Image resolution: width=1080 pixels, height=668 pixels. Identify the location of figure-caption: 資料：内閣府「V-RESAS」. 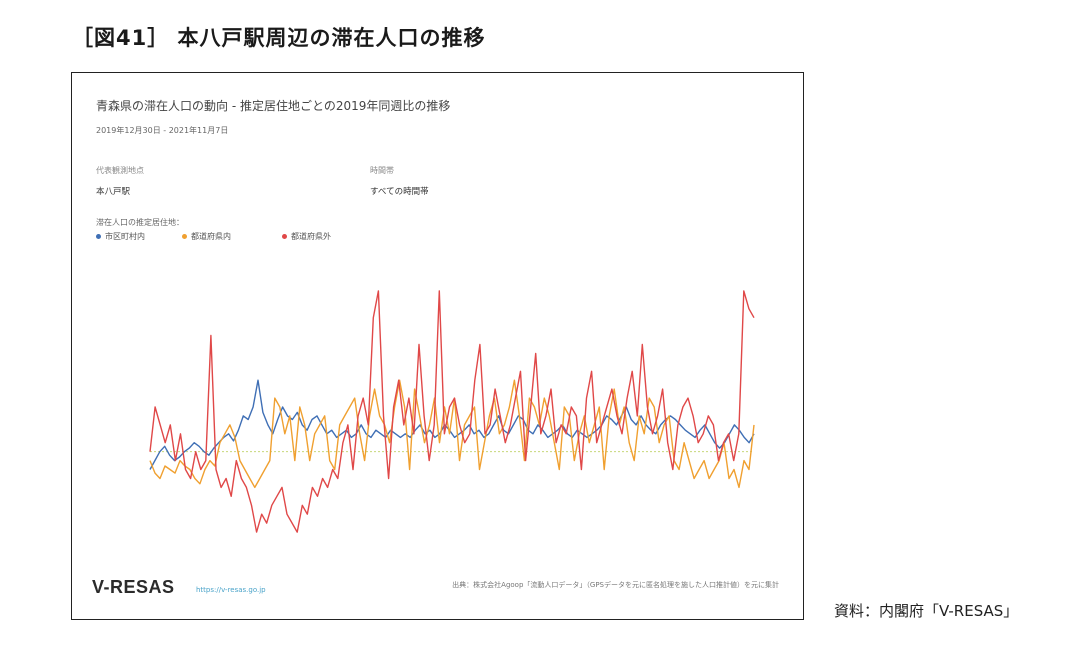
(926, 611).